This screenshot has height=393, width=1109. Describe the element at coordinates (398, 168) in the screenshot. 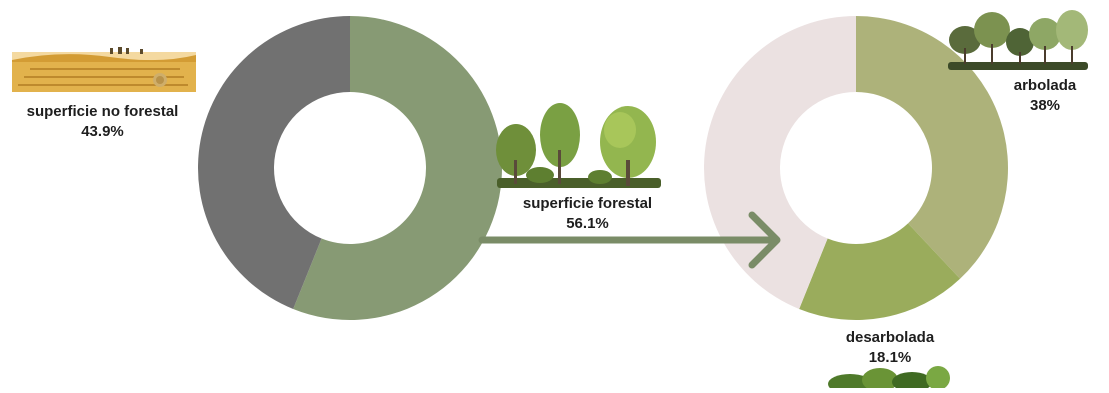

I see `donut-slice-superficie-forestal` at that location.